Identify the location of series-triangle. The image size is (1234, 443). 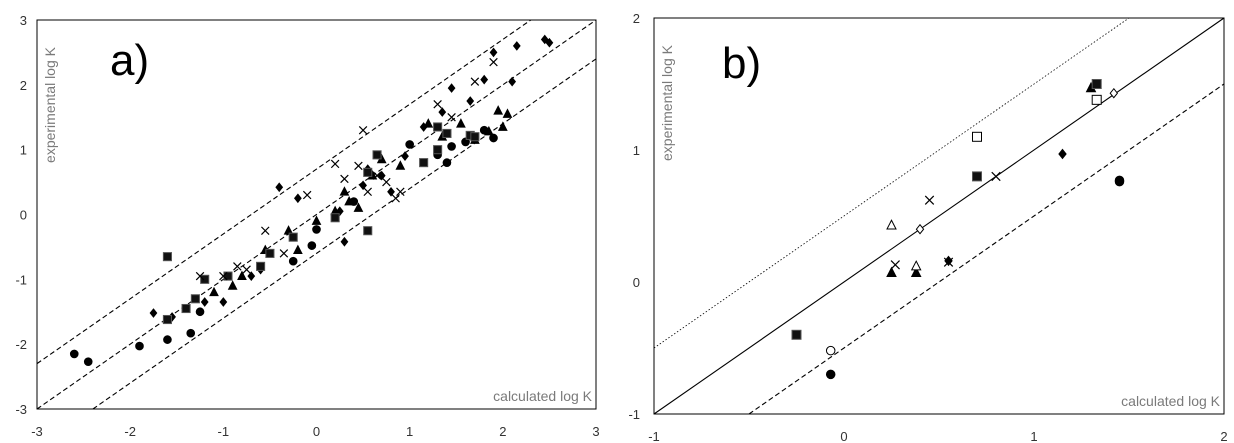
(361, 201).